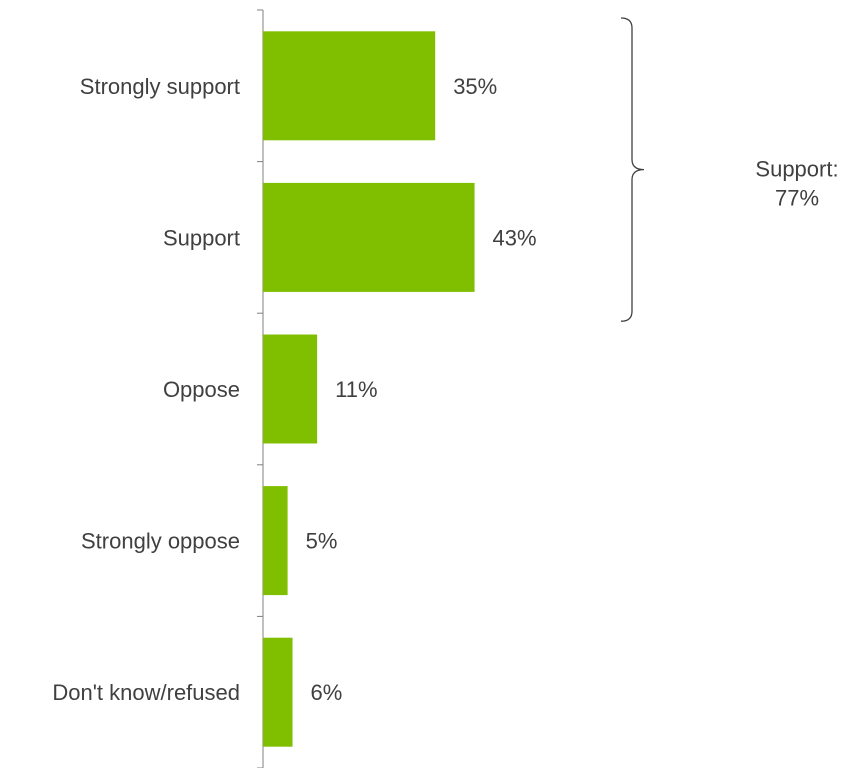  What do you see at coordinates (201, 237) in the screenshot?
I see `category-label-1: Support` at bounding box center [201, 237].